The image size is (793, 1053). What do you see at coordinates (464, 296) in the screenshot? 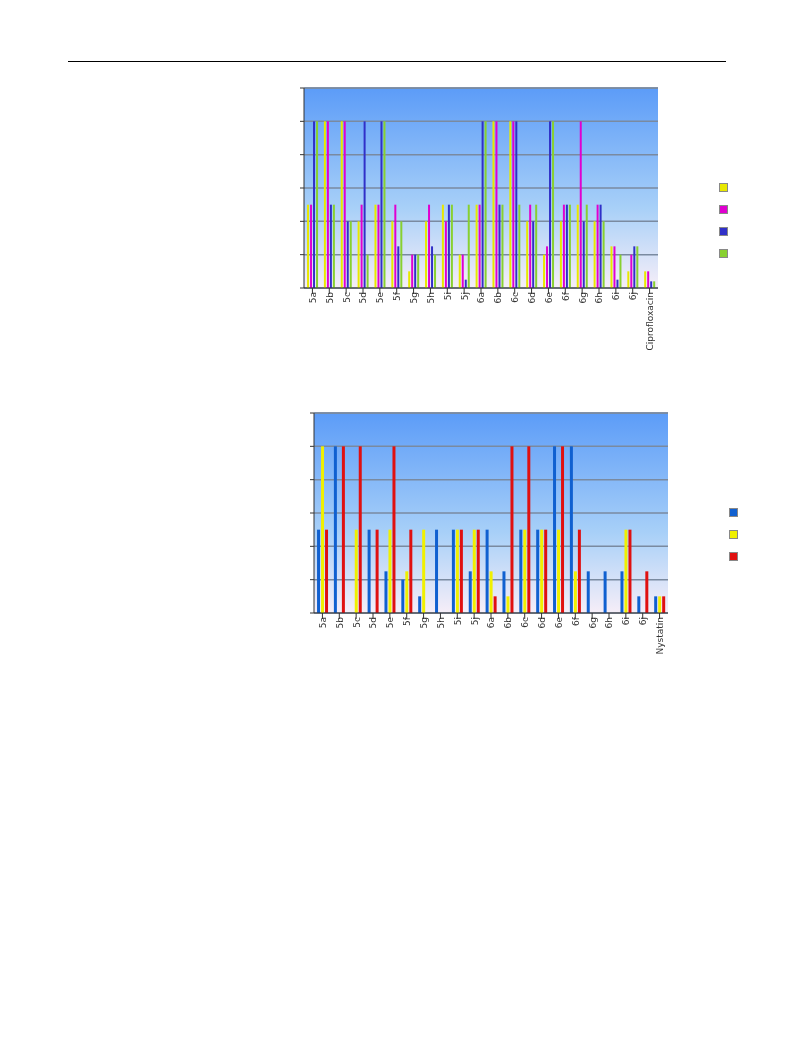
I see `x-tick-label: 5j` at bounding box center [464, 296].